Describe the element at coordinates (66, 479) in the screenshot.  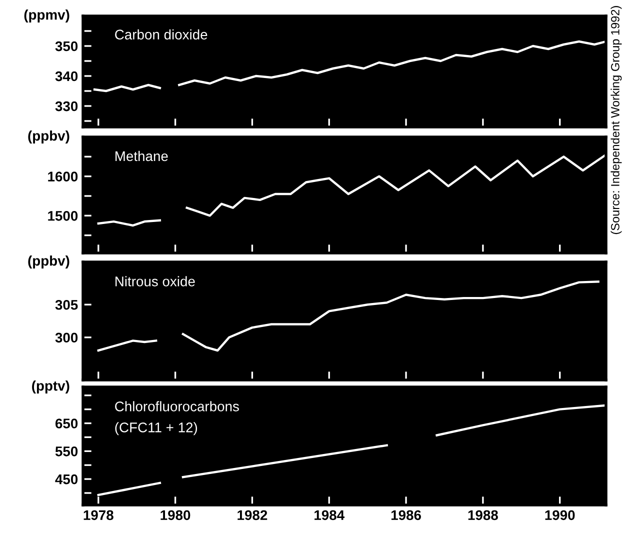
I see `y-tick-label: 450` at that location.